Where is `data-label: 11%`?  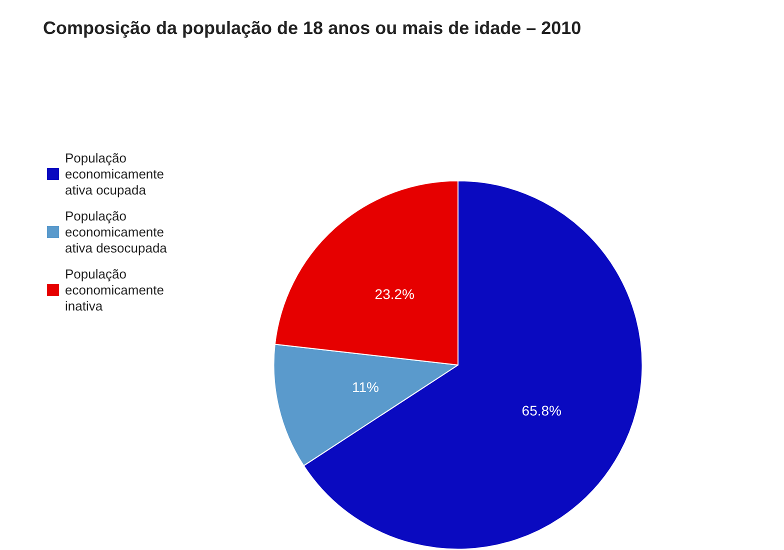 data-label: 11% is located at coordinates (365, 386).